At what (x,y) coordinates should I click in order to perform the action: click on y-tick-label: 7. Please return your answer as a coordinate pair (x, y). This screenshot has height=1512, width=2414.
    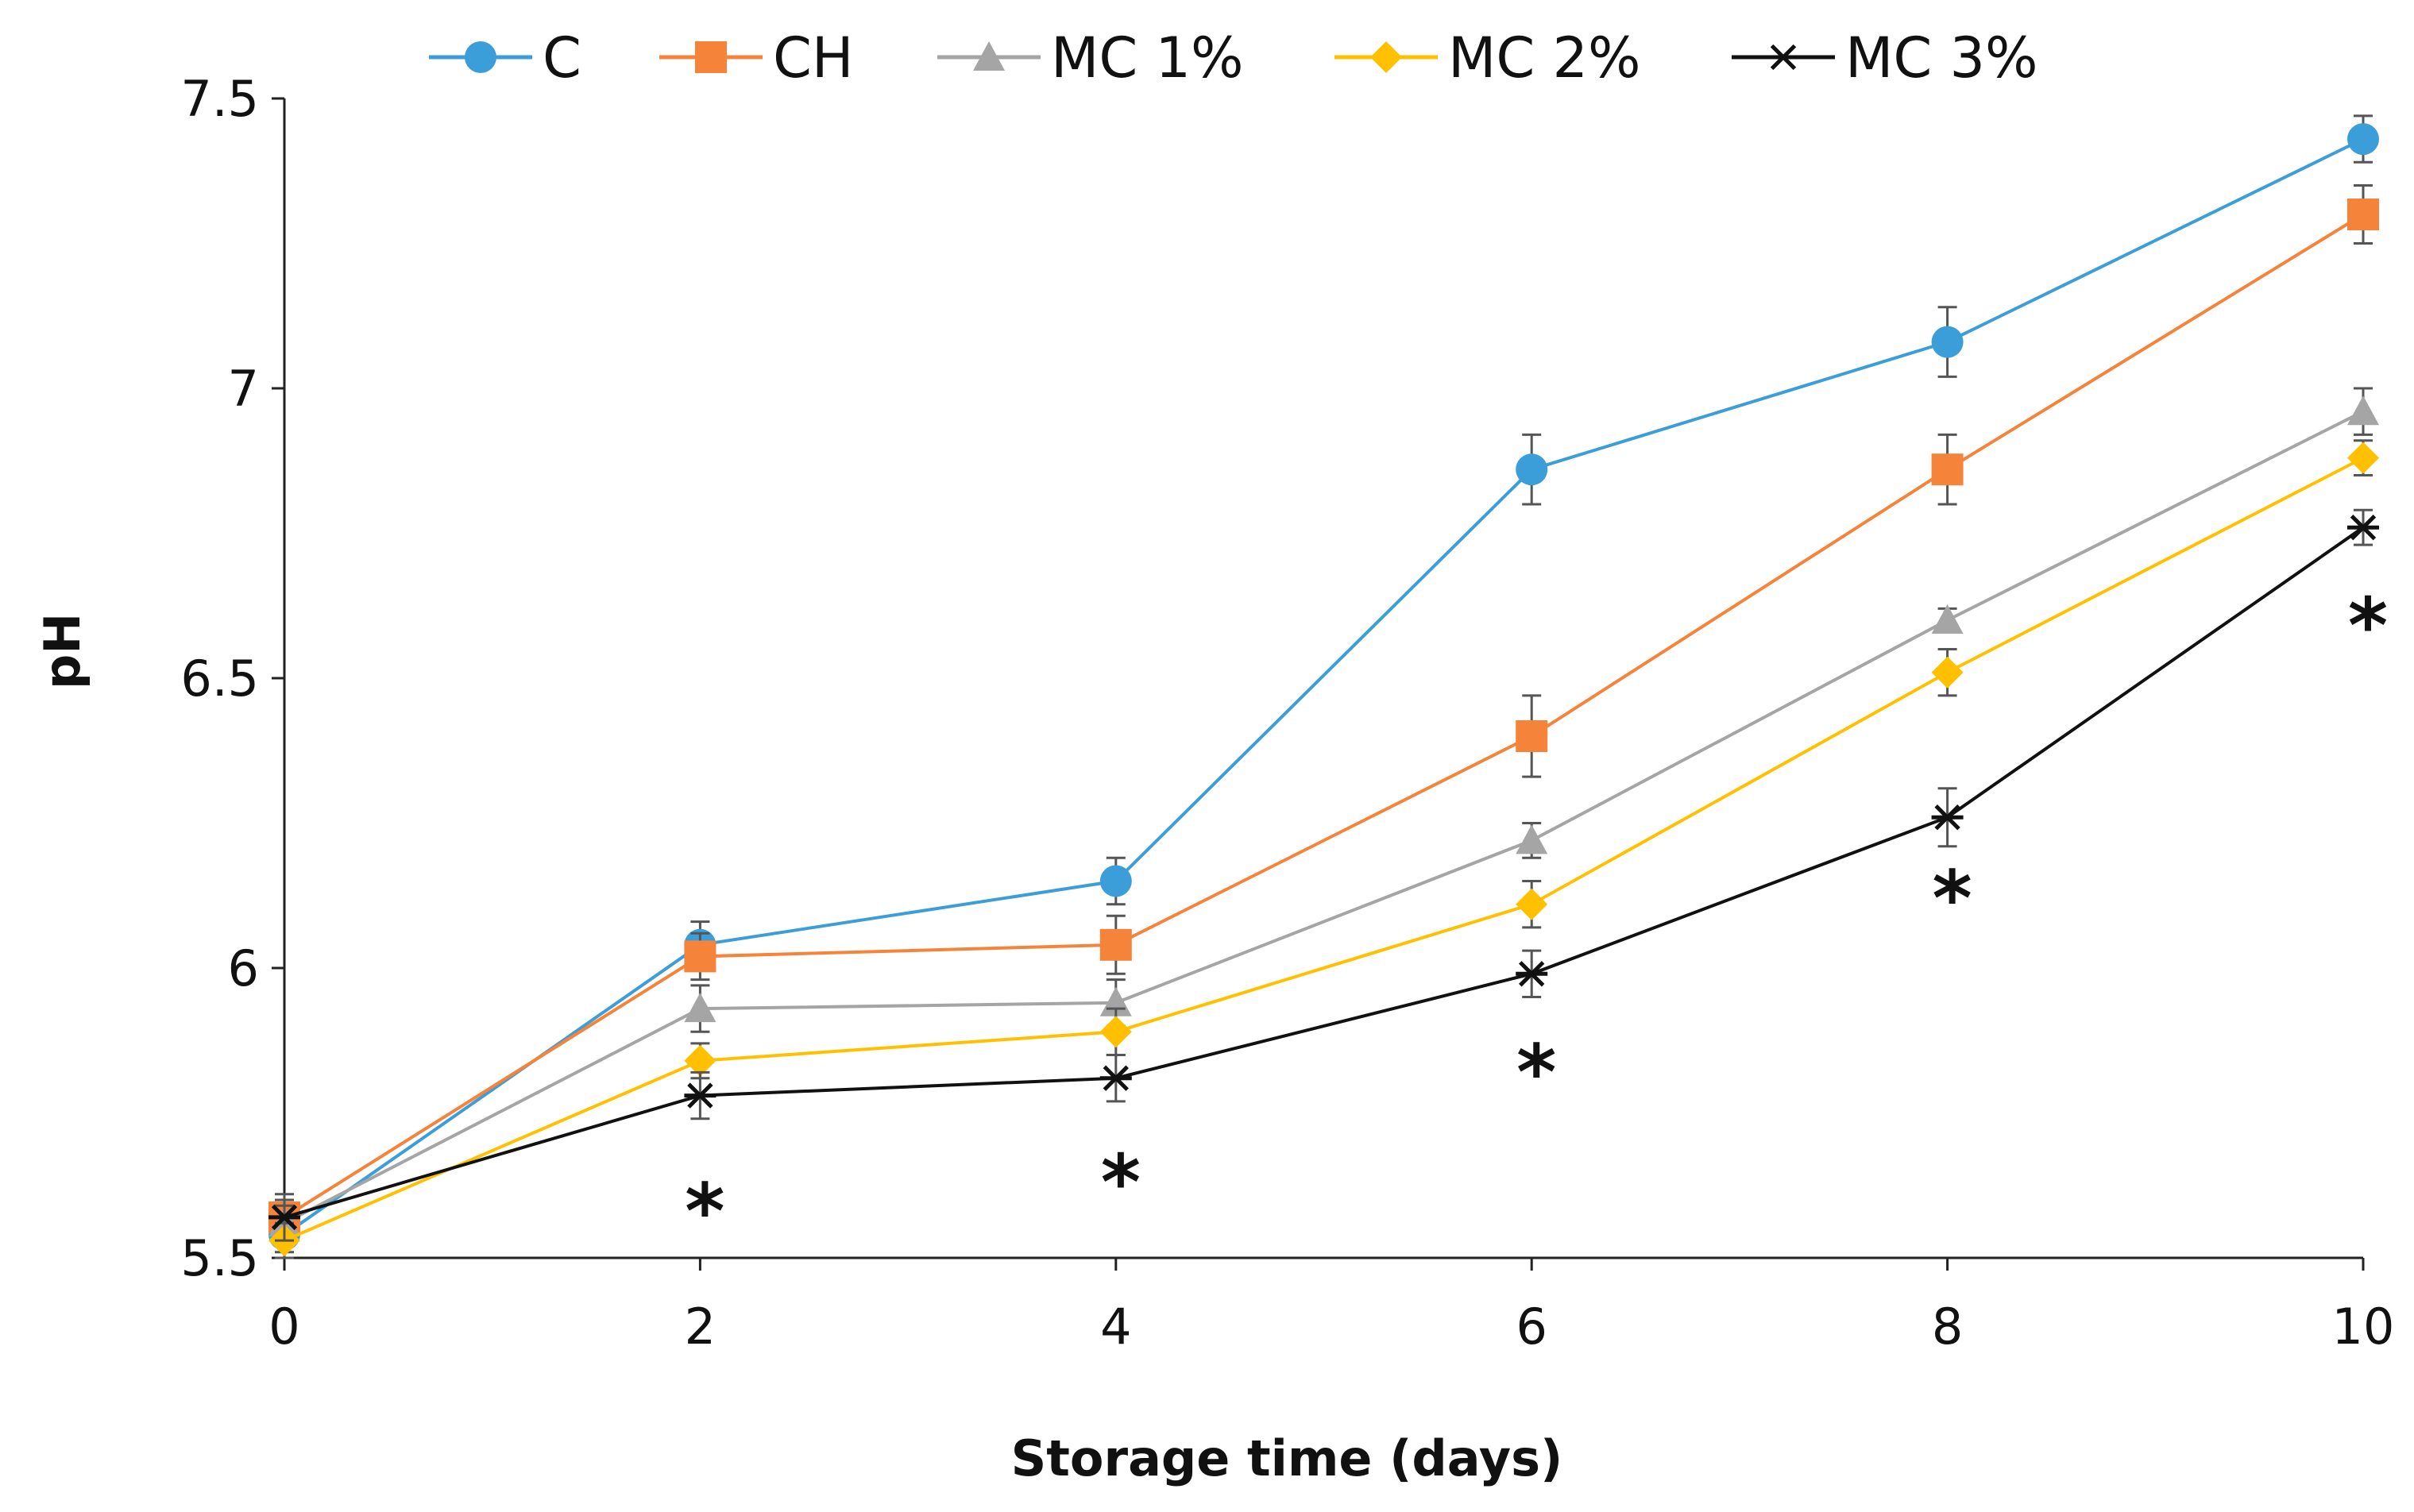
    Looking at the image, I should click on (243, 389).